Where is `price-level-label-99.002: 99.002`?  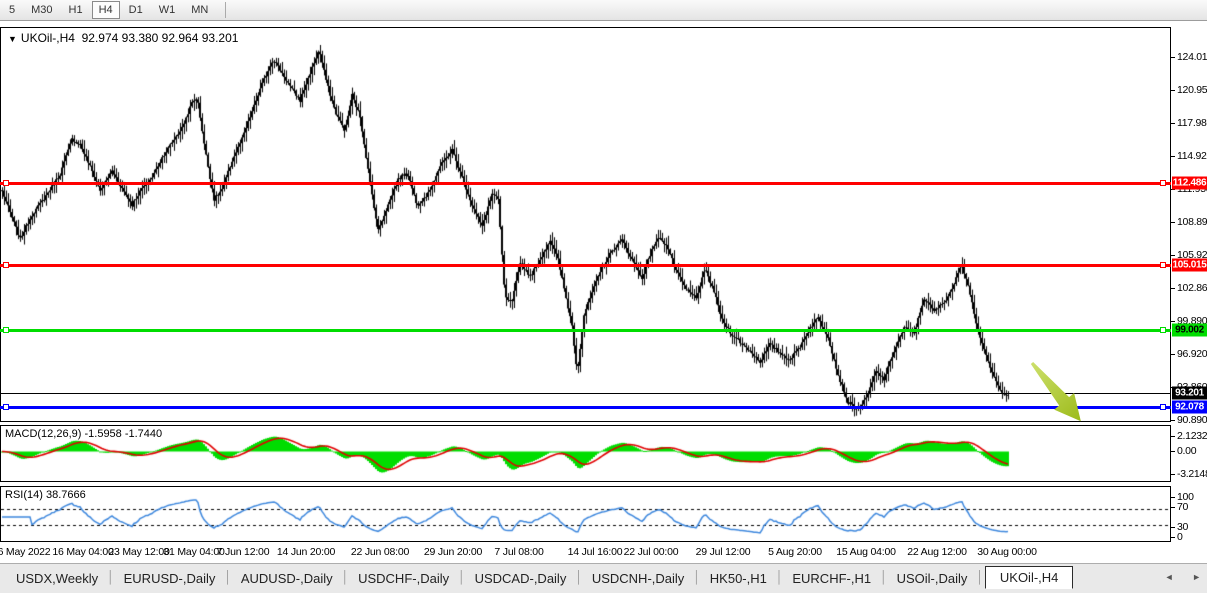
price-level-label-99.002: 99.002 is located at coordinates (1189, 330).